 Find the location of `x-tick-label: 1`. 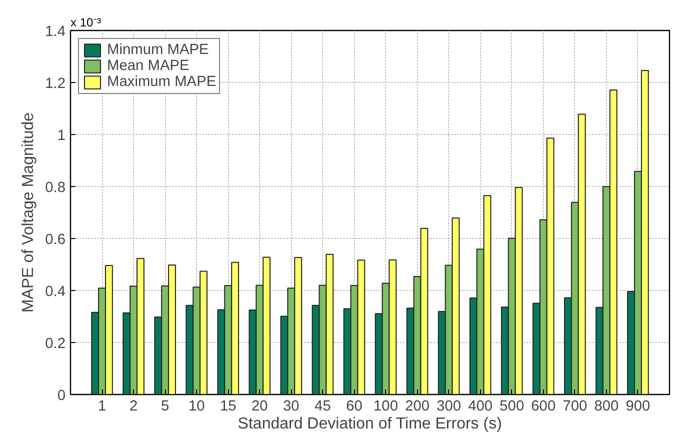

x-tick-label: 1 is located at coordinates (102, 406).